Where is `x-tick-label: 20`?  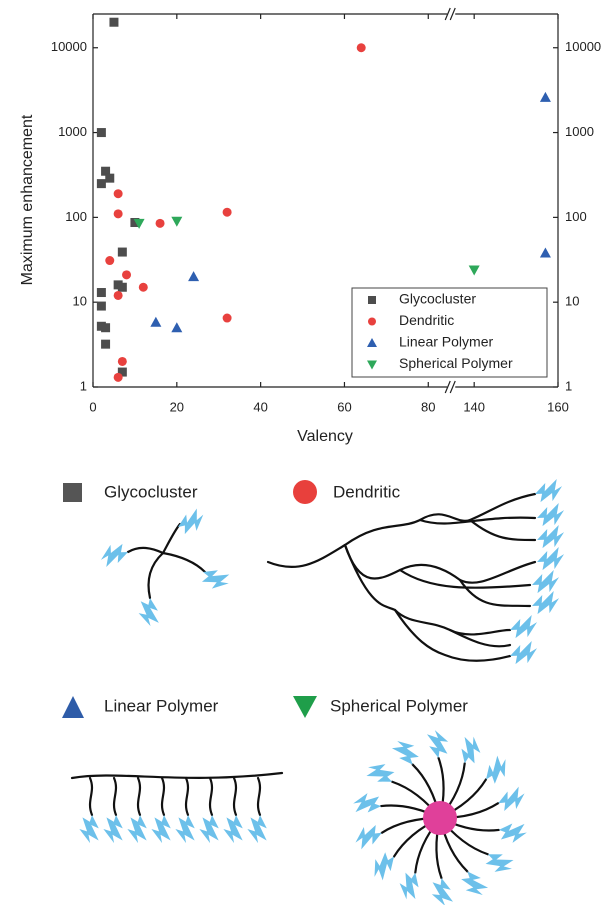 x-tick-label: 20 is located at coordinates (177, 406).